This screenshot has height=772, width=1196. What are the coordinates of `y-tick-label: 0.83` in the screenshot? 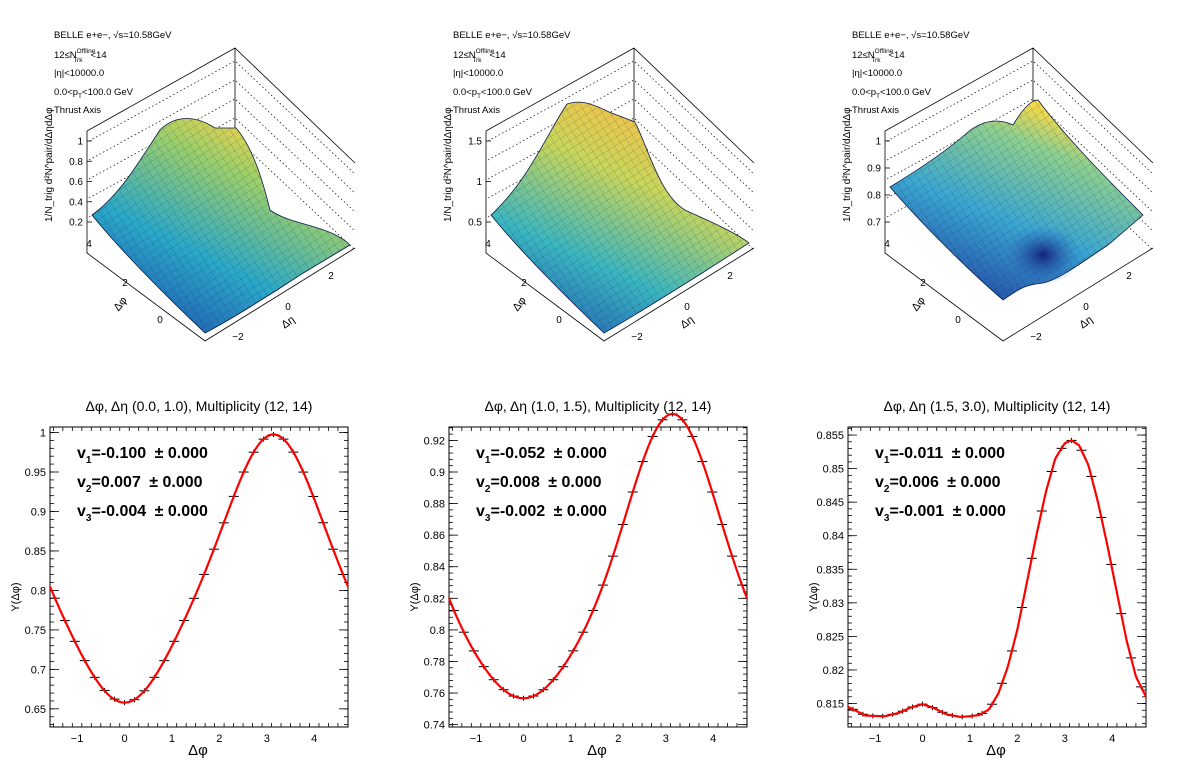 It's located at (833, 604).